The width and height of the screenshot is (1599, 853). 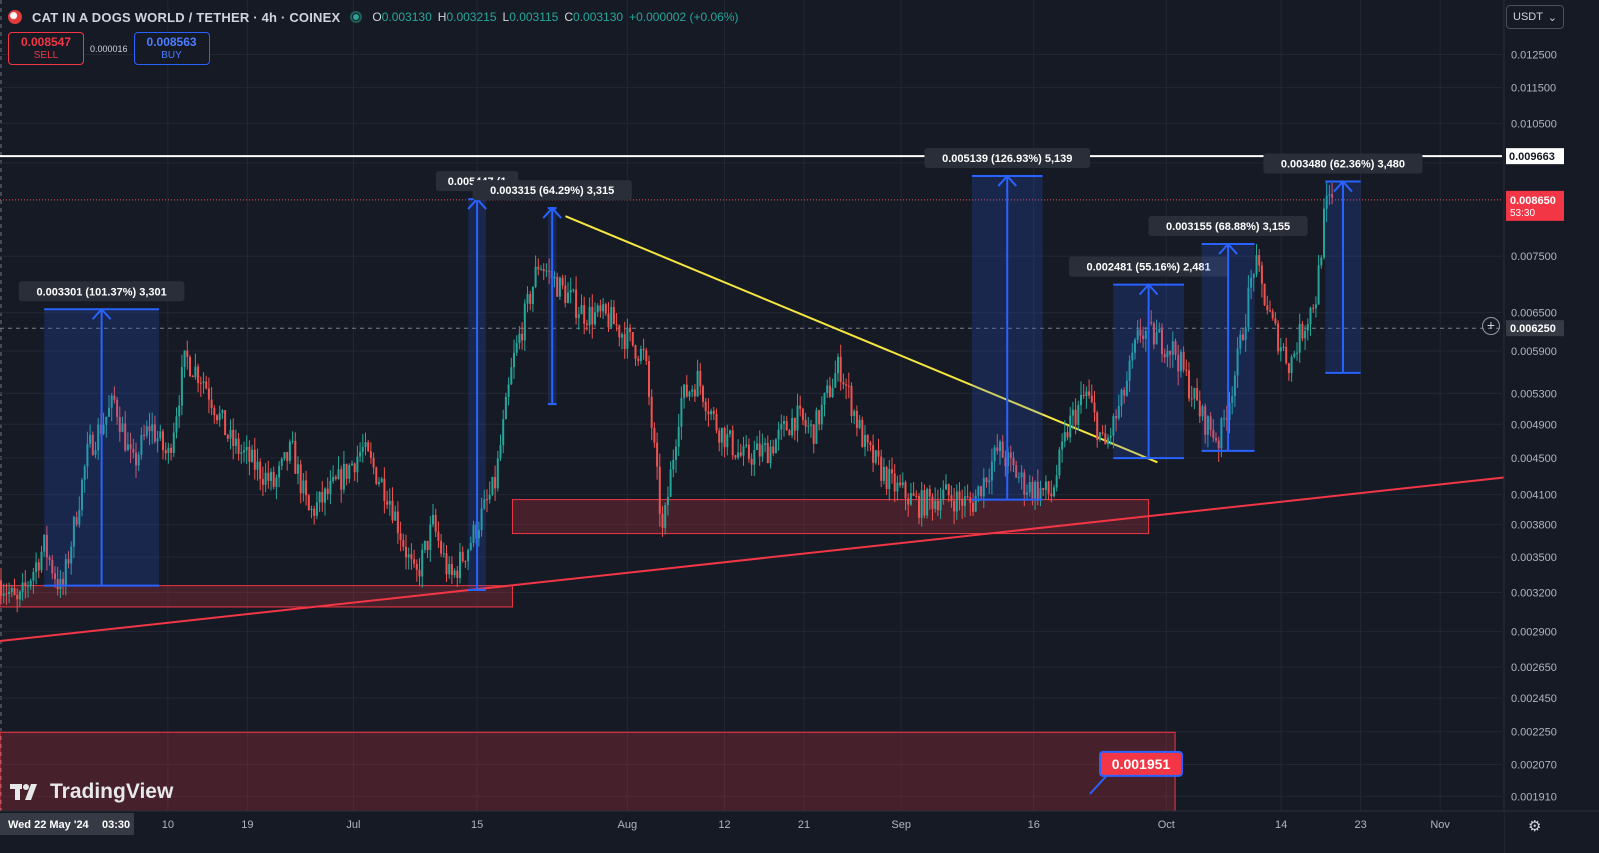 I want to click on price-range-measure: 0.003155 (68.88%) 3,155, so click(x=1228, y=334).